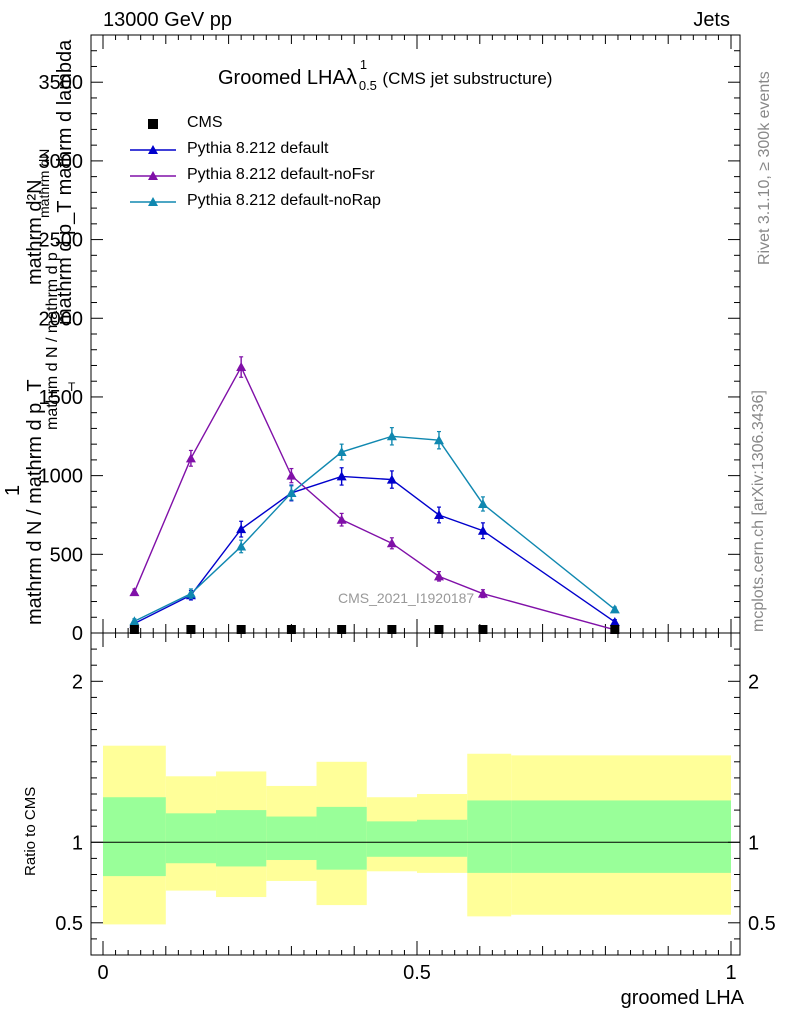 The image size is (786, 1024). I want to click on plot-title-extra: (CMS jet substructure), so click(467, 78).